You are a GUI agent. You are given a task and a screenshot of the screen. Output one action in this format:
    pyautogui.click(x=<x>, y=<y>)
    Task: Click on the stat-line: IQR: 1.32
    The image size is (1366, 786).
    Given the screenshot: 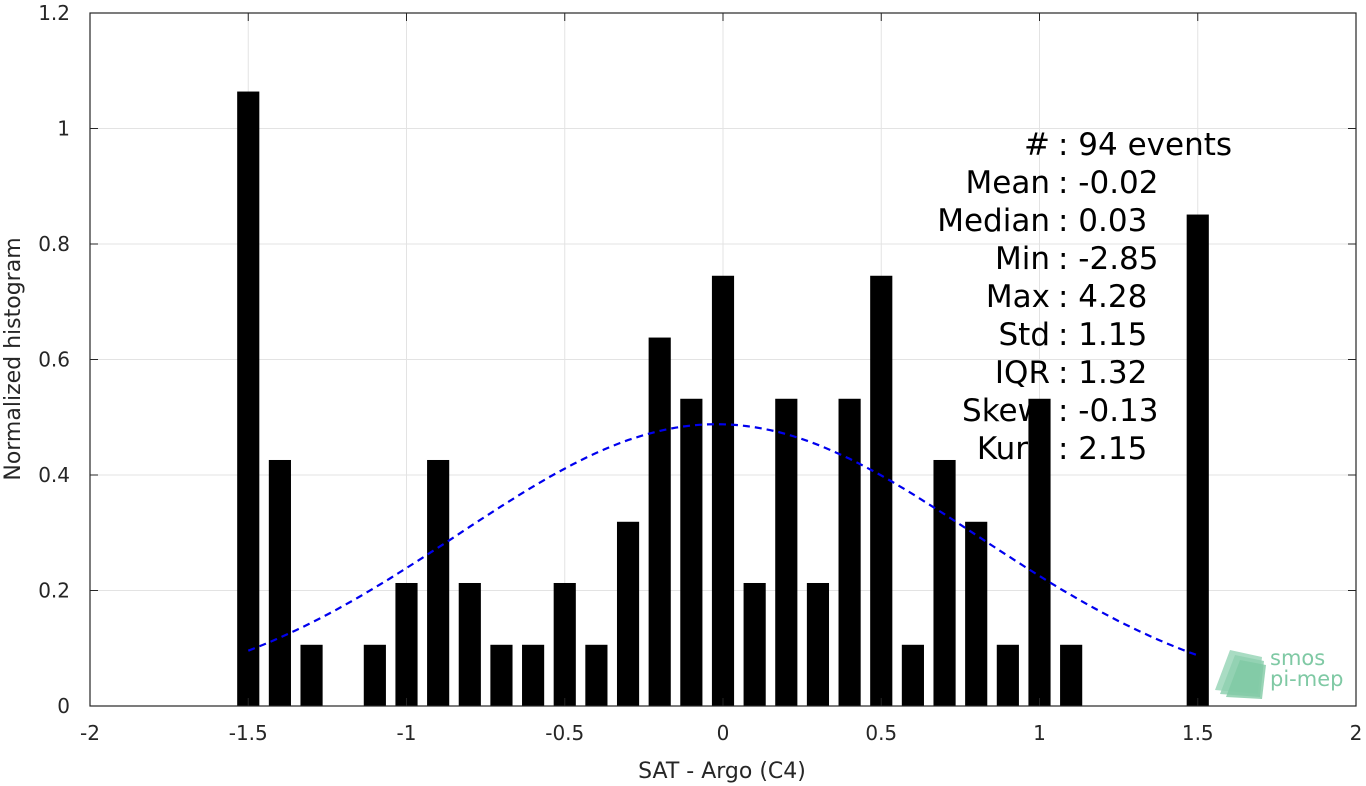 What is the action you would take?
    pyautogui.click(x=1071, y=373)
    